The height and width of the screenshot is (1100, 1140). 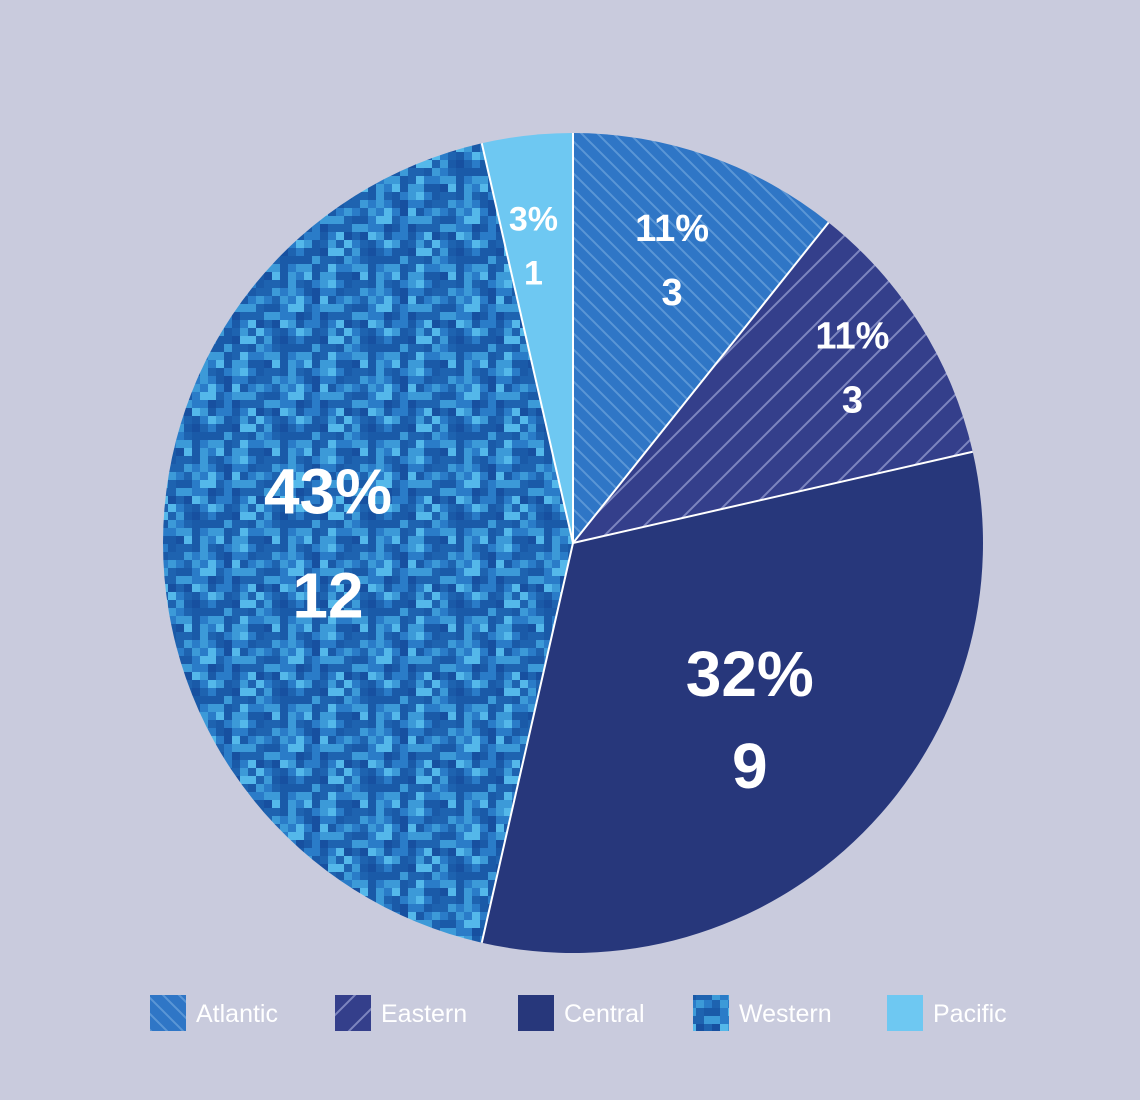 What do you see at coordinates (533, 274) in the screenshot?
I see `slice-count-label-pacific: 1` at bounding box center [533, 274].